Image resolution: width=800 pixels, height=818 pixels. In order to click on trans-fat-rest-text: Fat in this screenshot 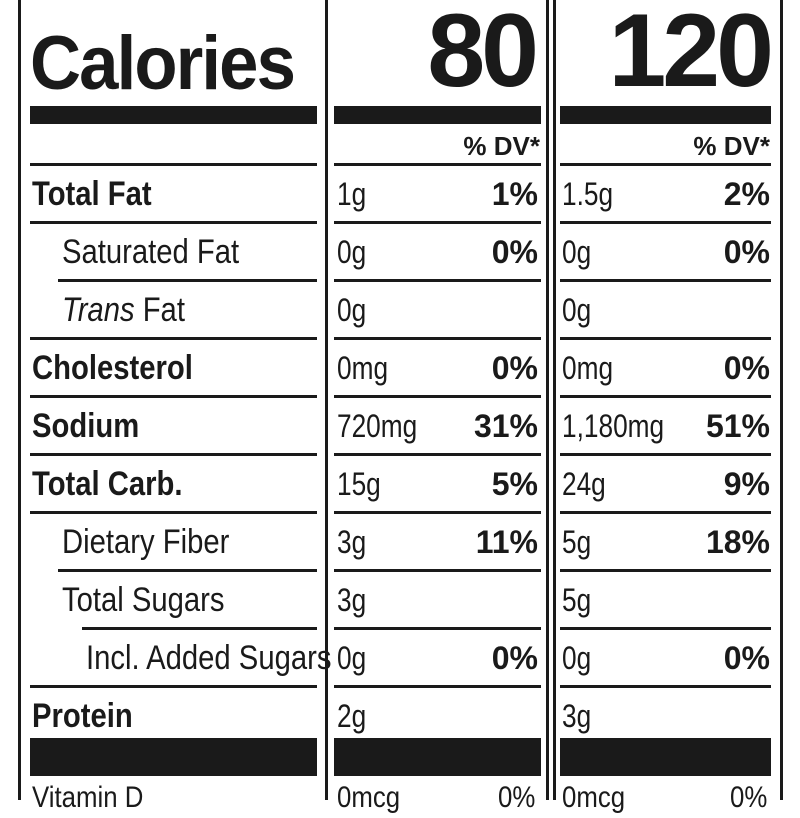, I will do `click(159, 310)`.